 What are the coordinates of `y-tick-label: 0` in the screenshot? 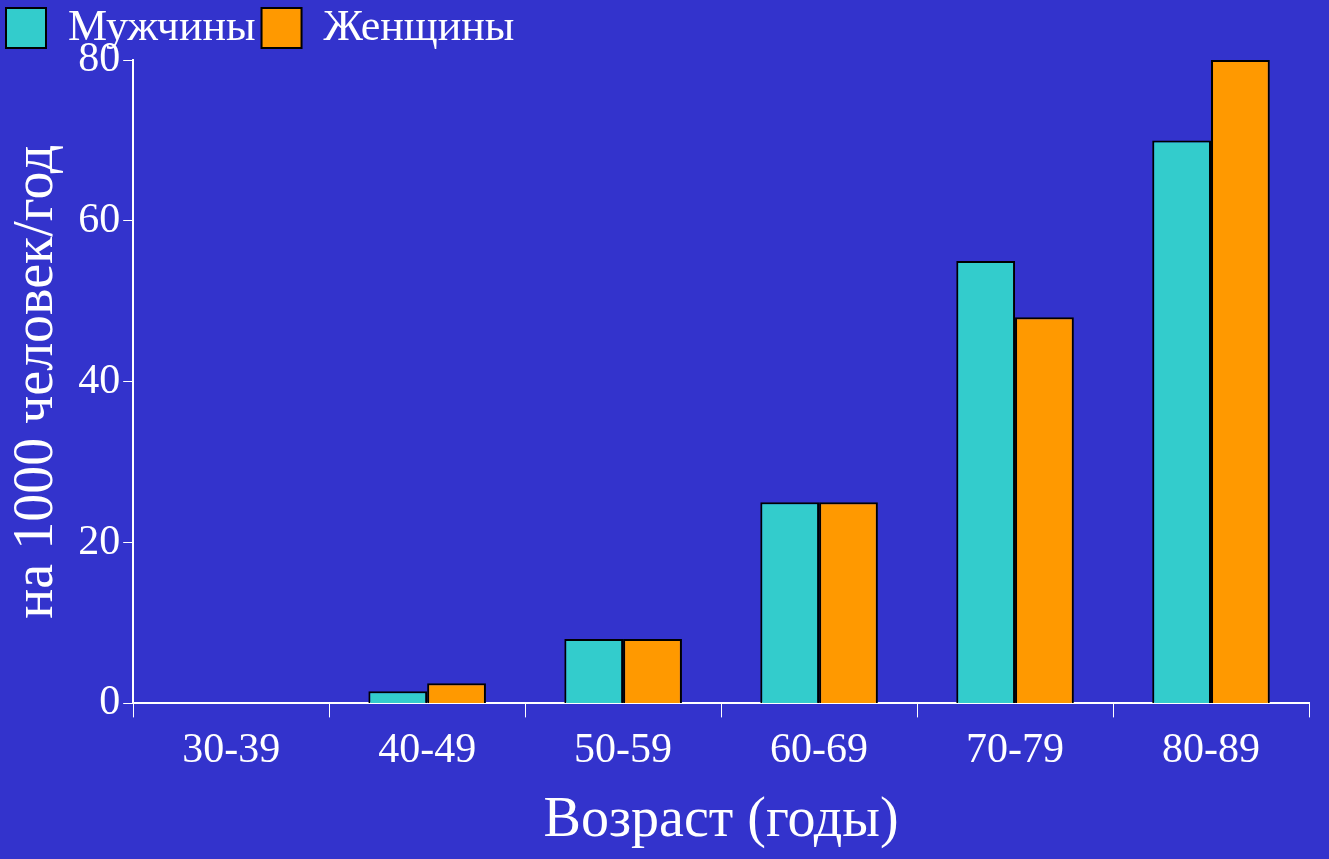 It's located at (110, 700).